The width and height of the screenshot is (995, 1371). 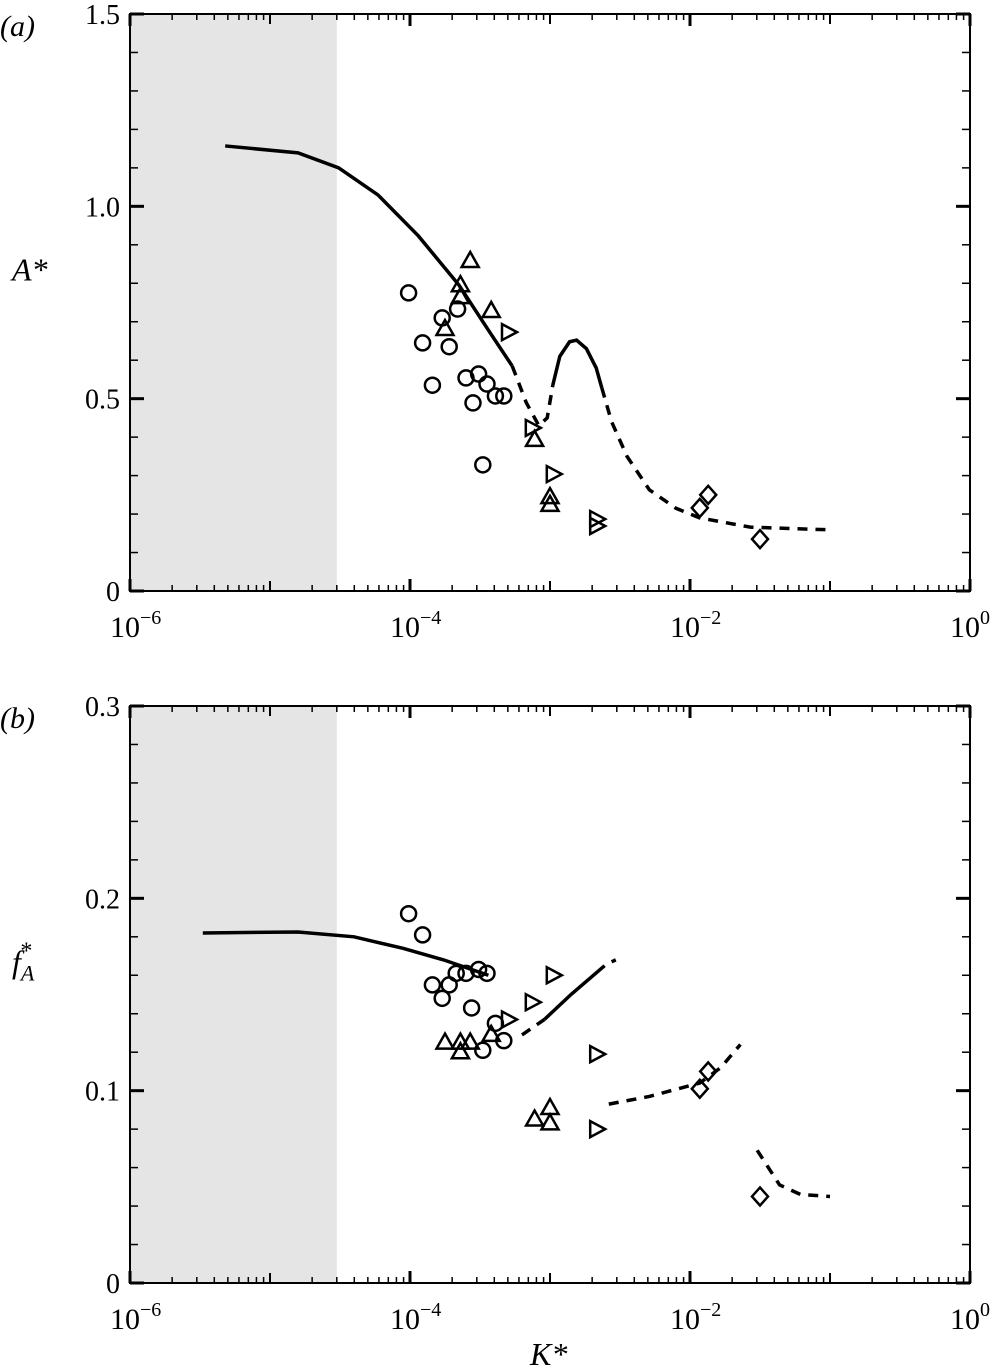 I want to click on y-axis-label: fA*, so click(x=23, y=962).